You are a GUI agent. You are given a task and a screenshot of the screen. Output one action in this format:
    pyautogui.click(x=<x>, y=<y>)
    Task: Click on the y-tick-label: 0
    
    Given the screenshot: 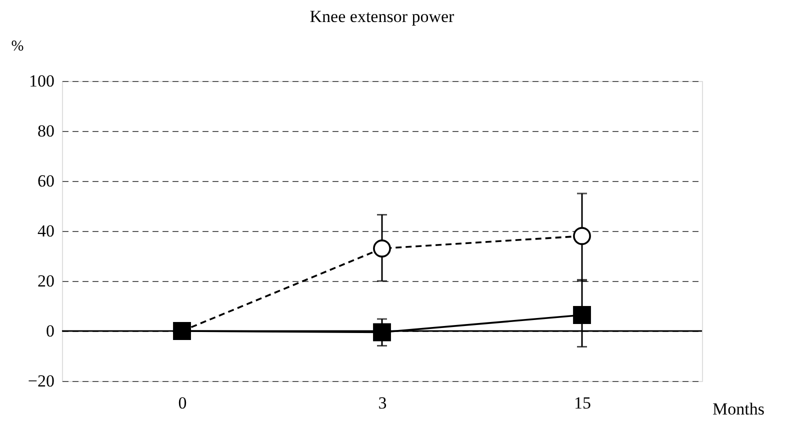 What is the action you would take?
    pyautogui.click(x=50, y=331)
    